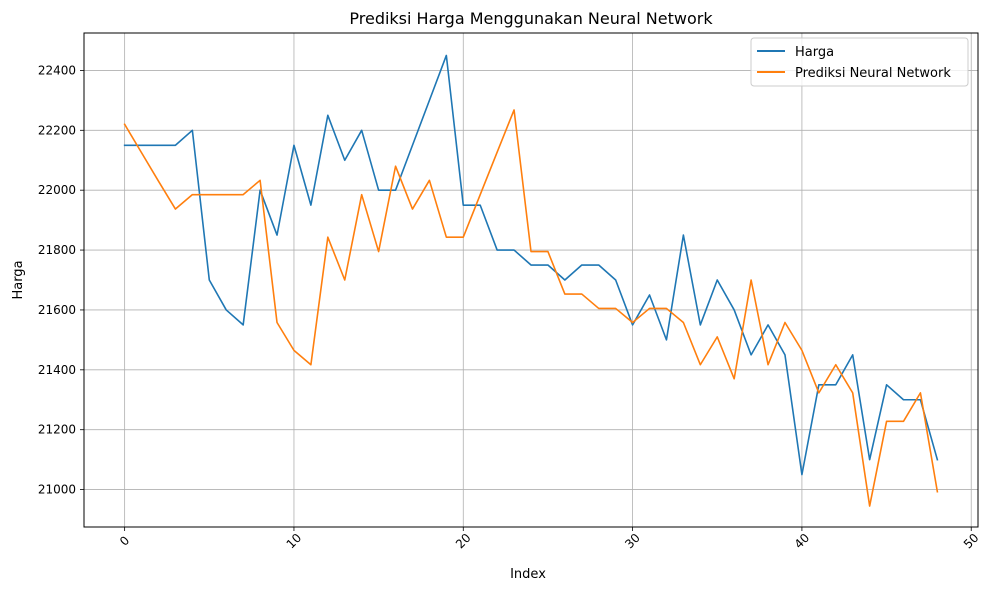 Image resolution: width=989 pixels, height=590 pixels. What do you see at coordinates (57, 490) in the screenshot?
I see `y-tick-label: 21000` at bounding box center [57, 490].